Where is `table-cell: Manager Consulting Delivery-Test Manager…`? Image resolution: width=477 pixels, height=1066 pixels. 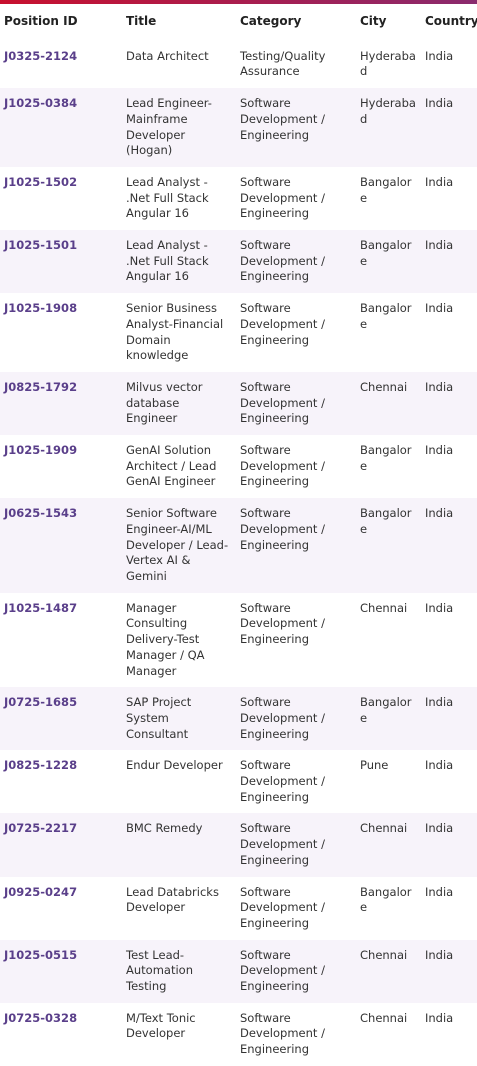 table-cell: Manager Consulting Delivery-Test Manager… is located at coordinates (165, 639).